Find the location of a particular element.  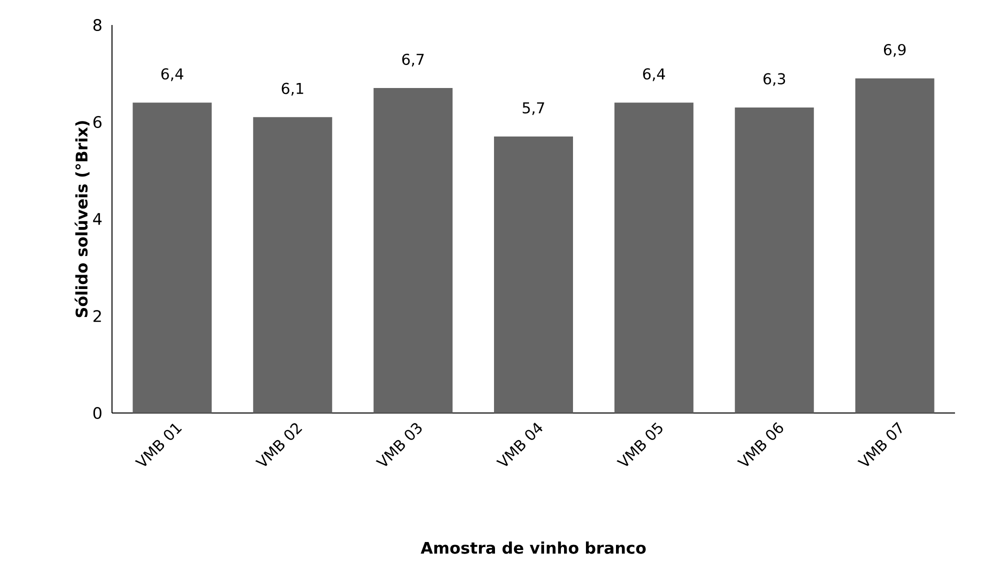

data-label: 6,3 is located at coordinates (775, 79).